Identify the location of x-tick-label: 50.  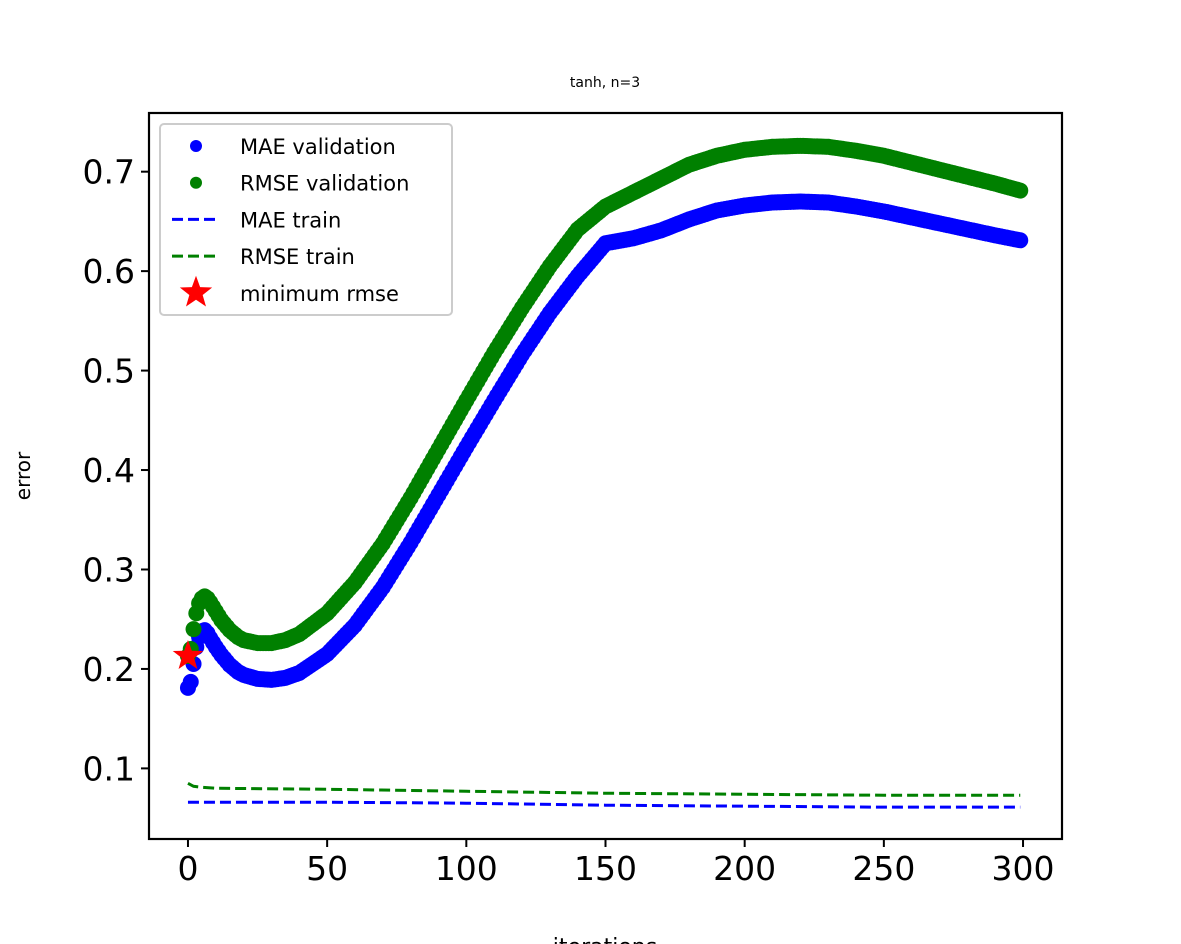
(327, 868).